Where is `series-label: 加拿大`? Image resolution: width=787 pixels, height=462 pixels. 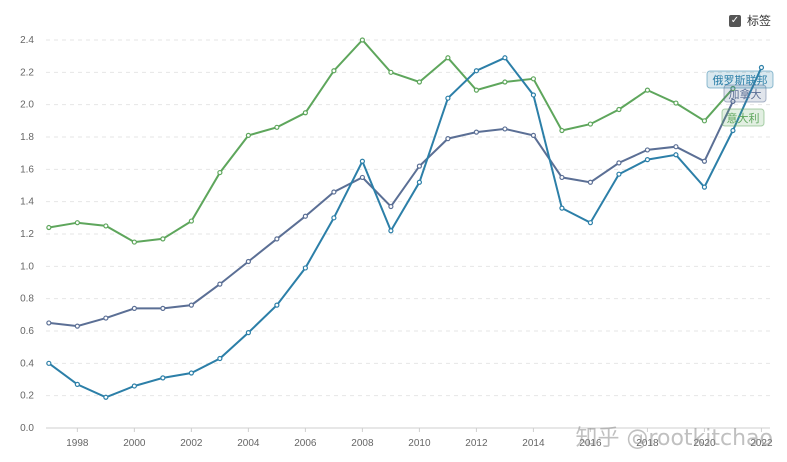 series-label: 加拿大 is located at coordinates (745, 94).